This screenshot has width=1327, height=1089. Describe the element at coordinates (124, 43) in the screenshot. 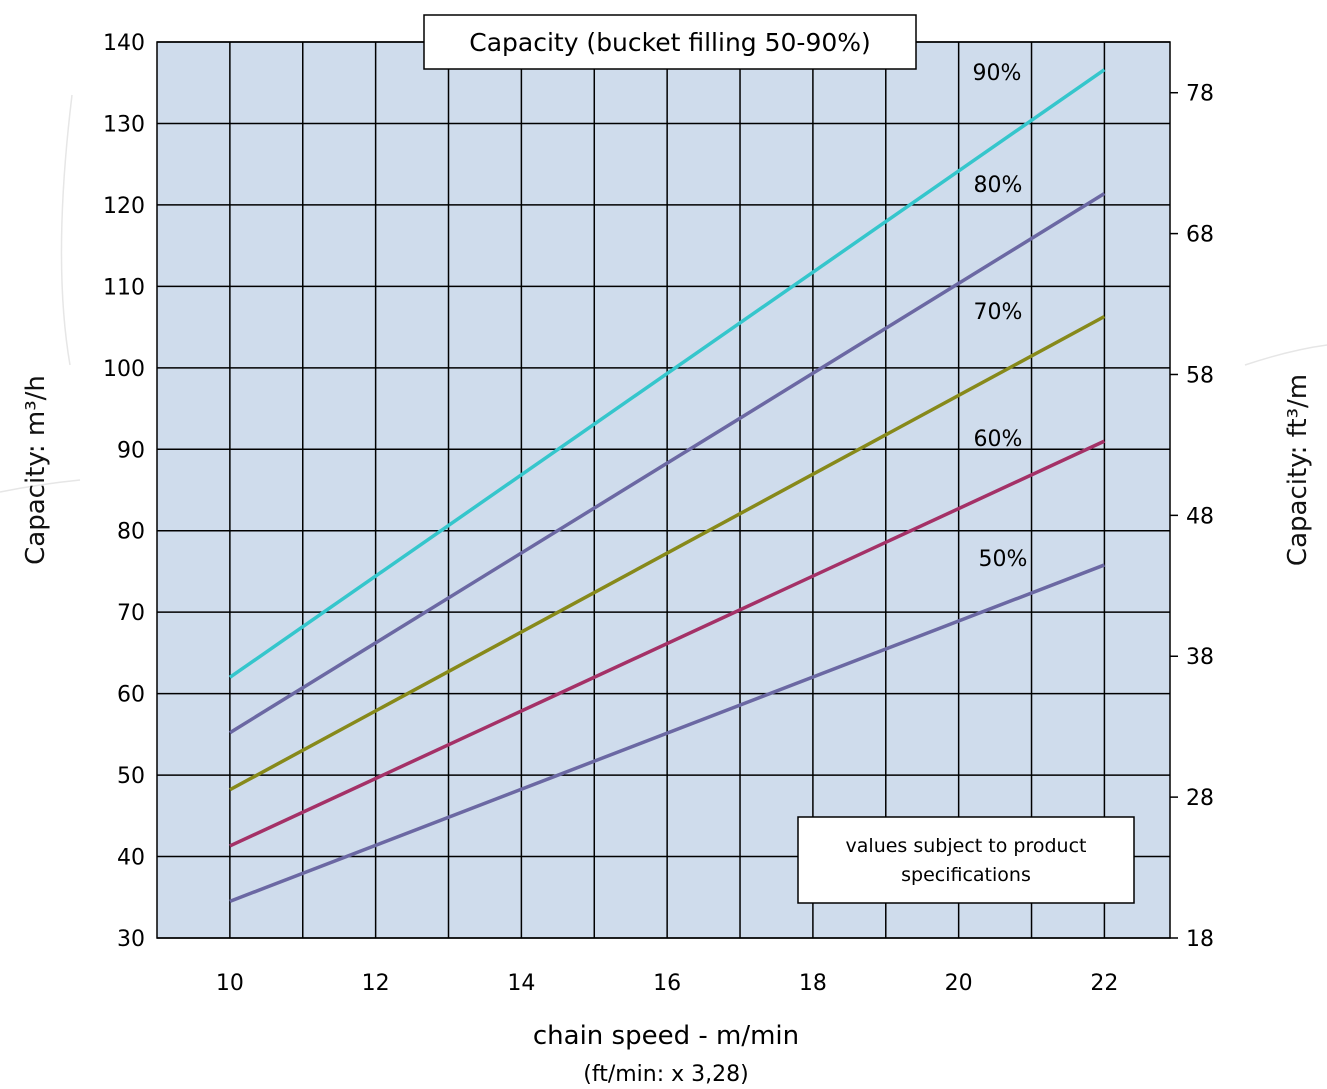

I see `y-tick-label: 140` at that location.